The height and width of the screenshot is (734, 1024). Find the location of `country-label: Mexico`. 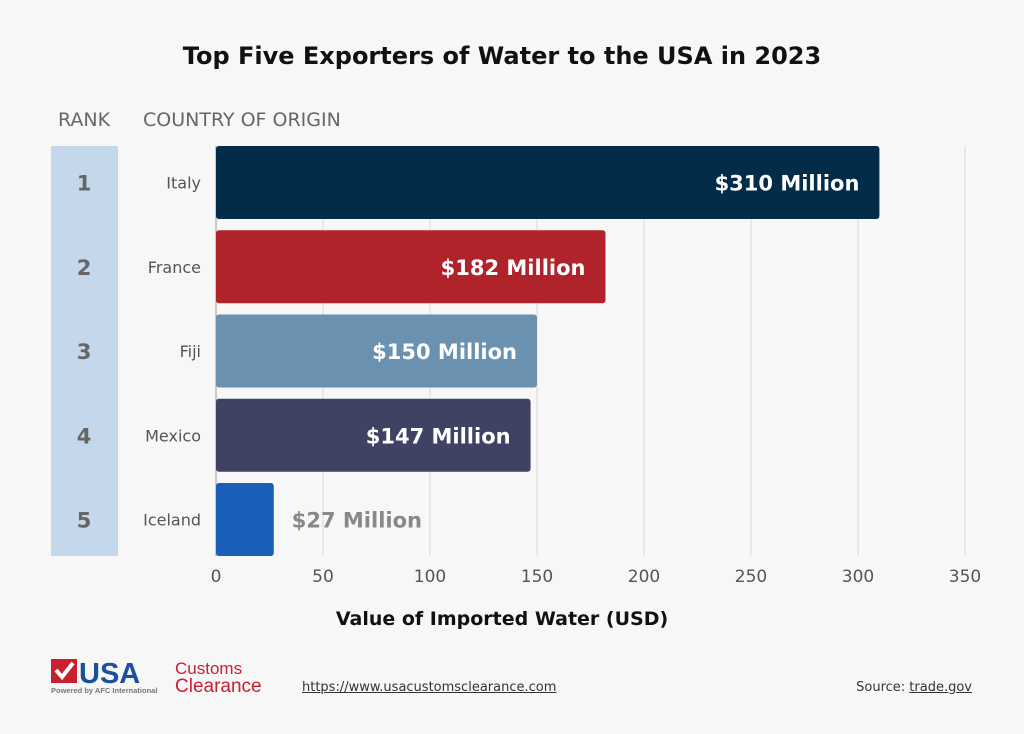

country-label: Mexico is located at coordinates (173, 435).